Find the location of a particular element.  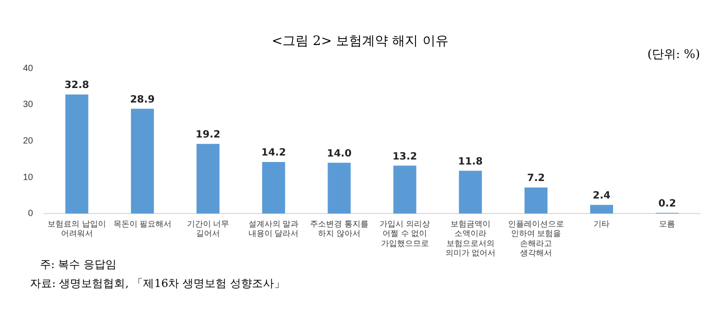

data-label: 14.0 is located at coordinates (339, 154).